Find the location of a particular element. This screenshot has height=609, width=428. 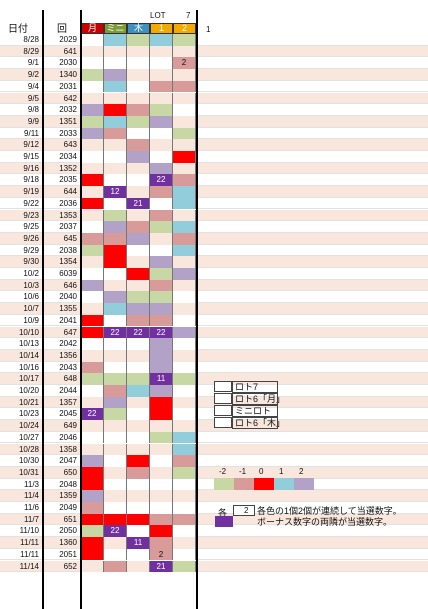

row-round: 646 is located at coordinates (70, 285).